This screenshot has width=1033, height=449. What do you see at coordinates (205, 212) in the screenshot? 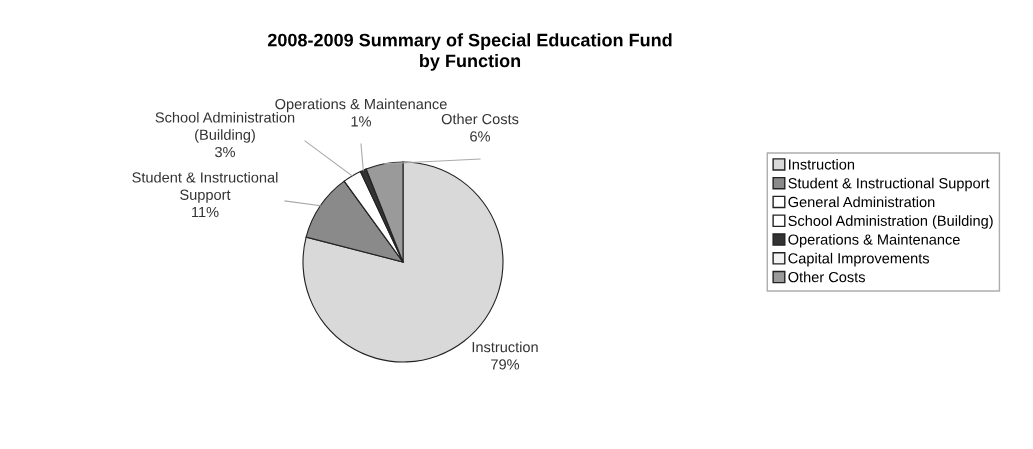
I see `data-label: 11%` at bounding box center [205, 212].